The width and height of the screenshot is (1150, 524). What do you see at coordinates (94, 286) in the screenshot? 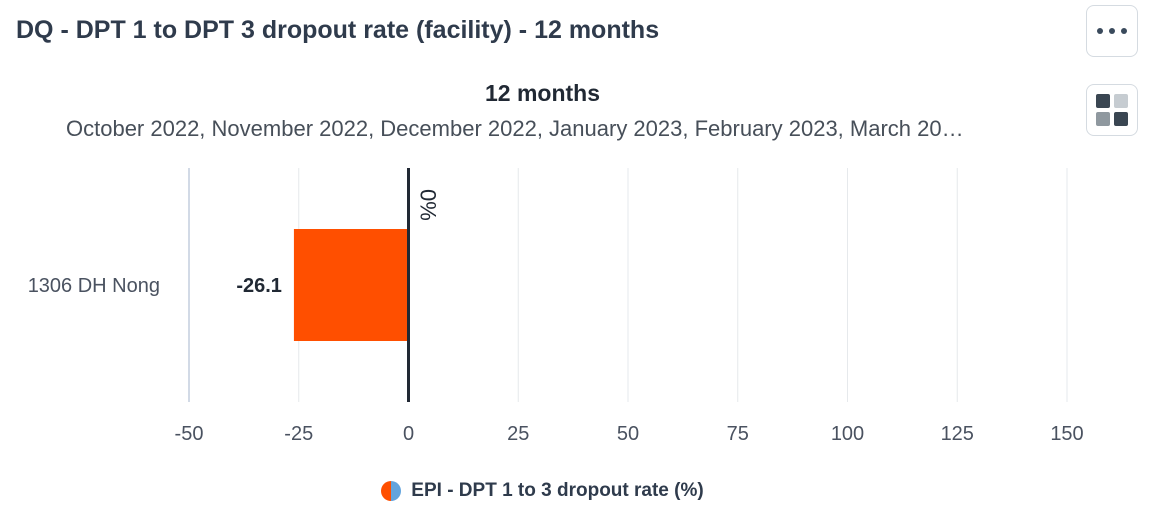
I see `category-label: 1306 DH Nong` at bounding box center [94, 286].